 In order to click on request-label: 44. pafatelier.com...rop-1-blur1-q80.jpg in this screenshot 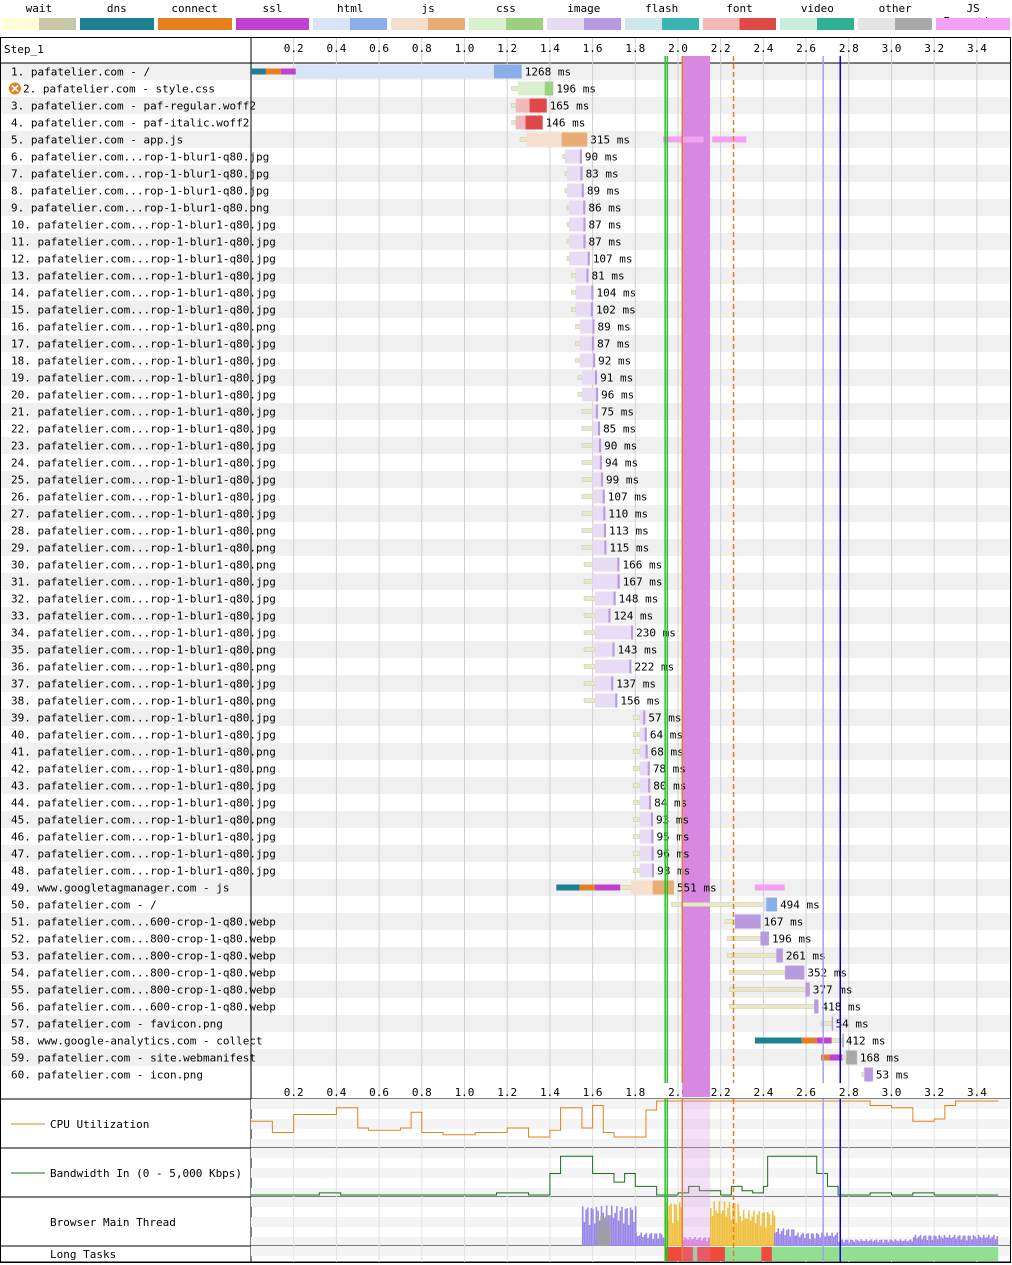, I will do `click(143, 803)`.